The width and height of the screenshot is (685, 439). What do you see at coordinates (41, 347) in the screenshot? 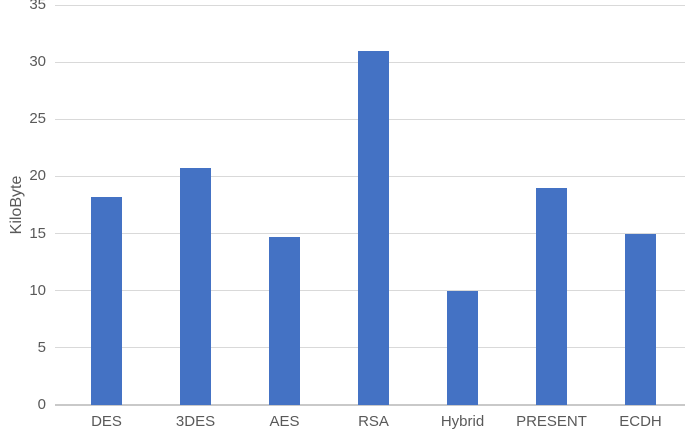
I see `y-axis-tick-label-5: 5` at bounding box center [41, 347].